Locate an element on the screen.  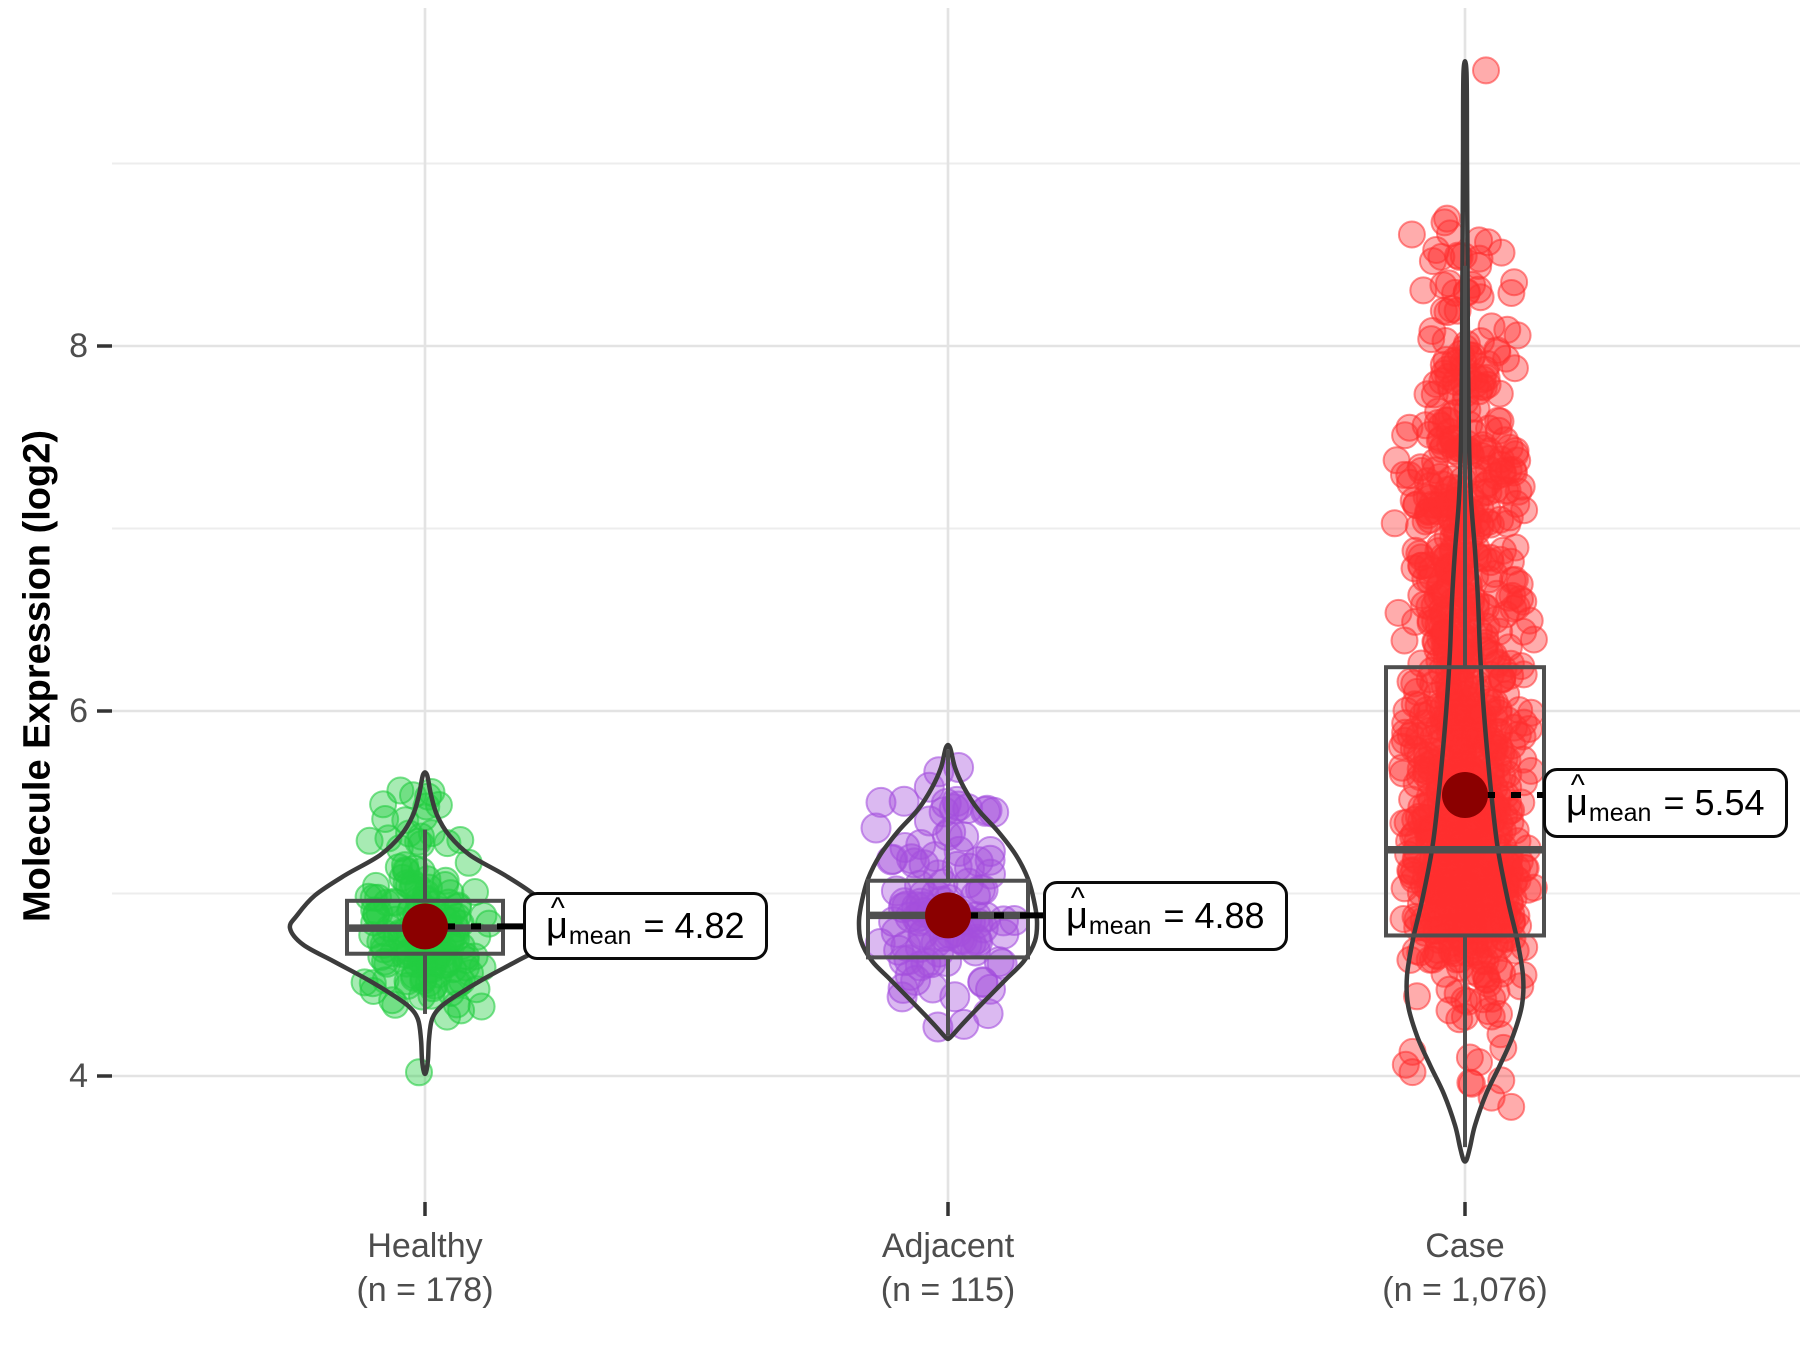
mean-value: = 4.82 is located at coordinates (694, 925).